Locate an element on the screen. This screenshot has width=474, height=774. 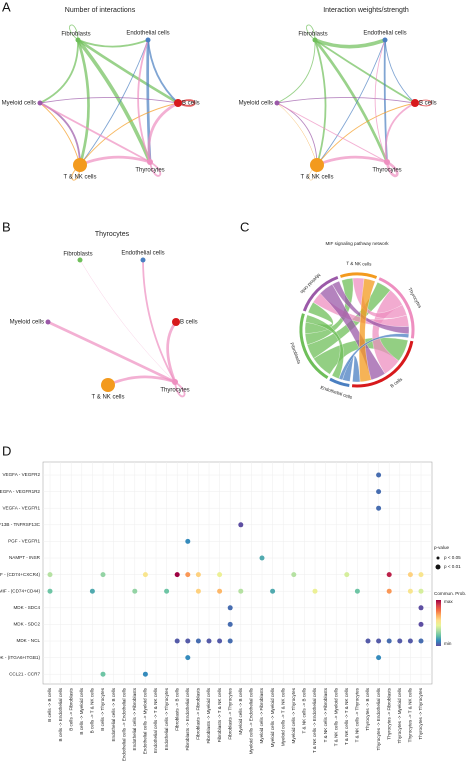
panel-title: Interaction weights/strength is located at coordinates (366, 10).